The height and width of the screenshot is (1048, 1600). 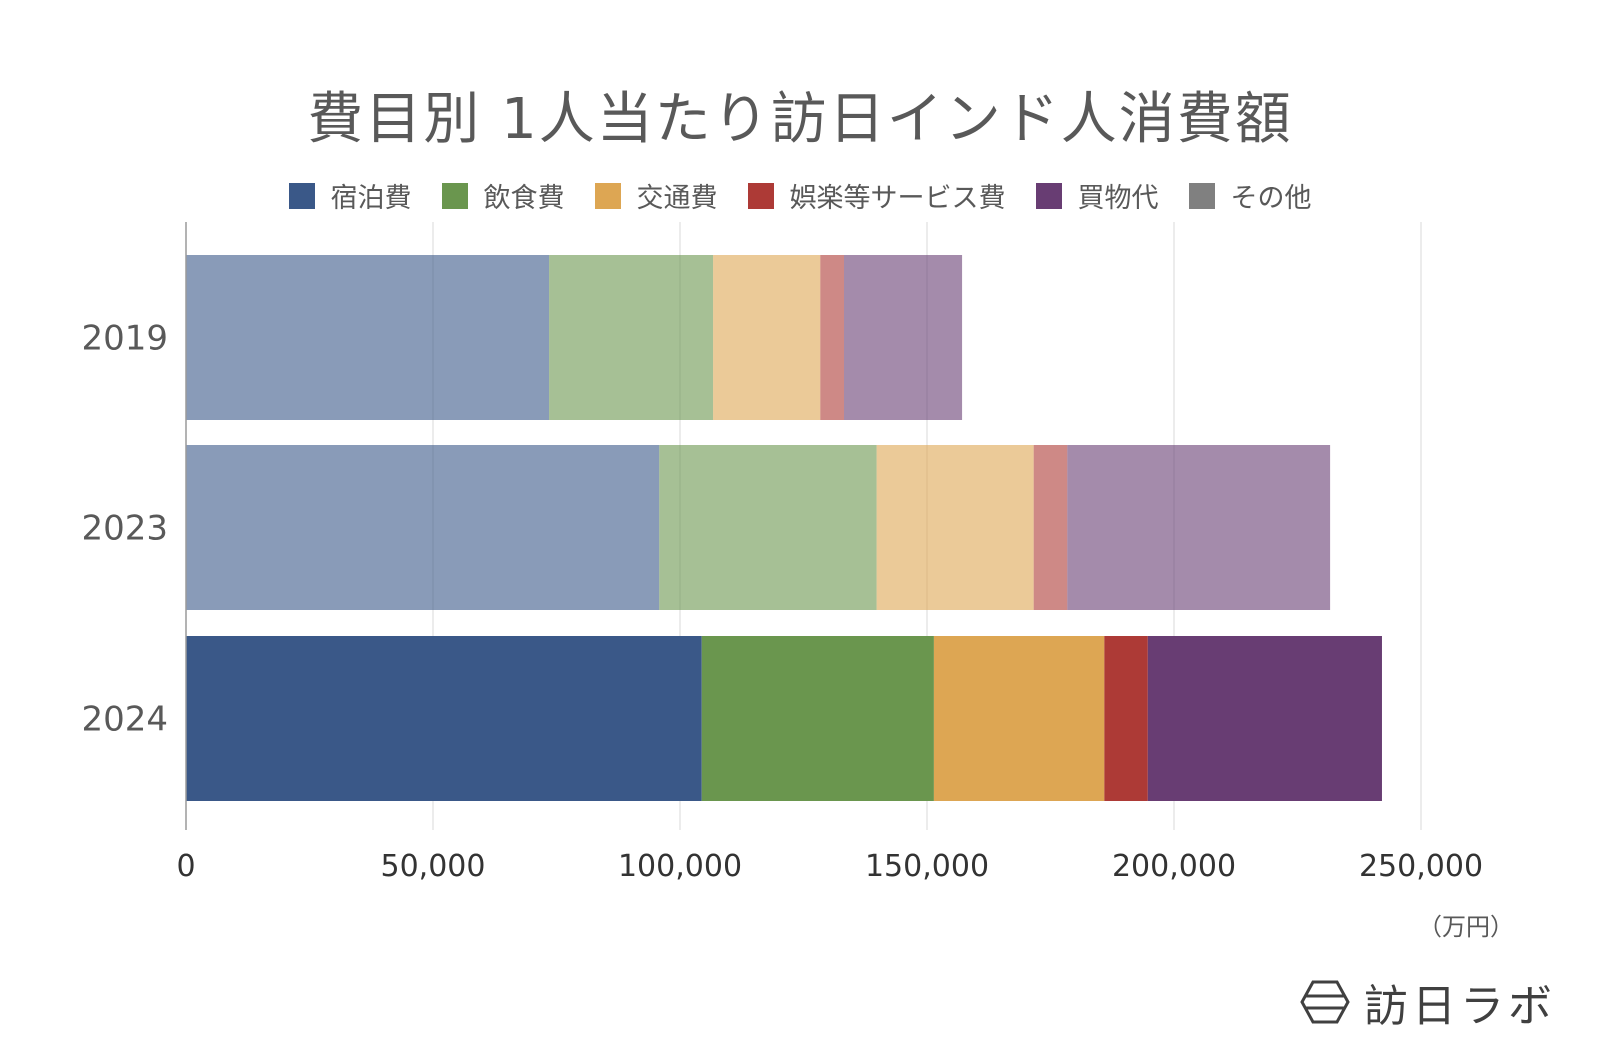 I want to click on x-tick-label: 50,000, so click(x=433, y=866).